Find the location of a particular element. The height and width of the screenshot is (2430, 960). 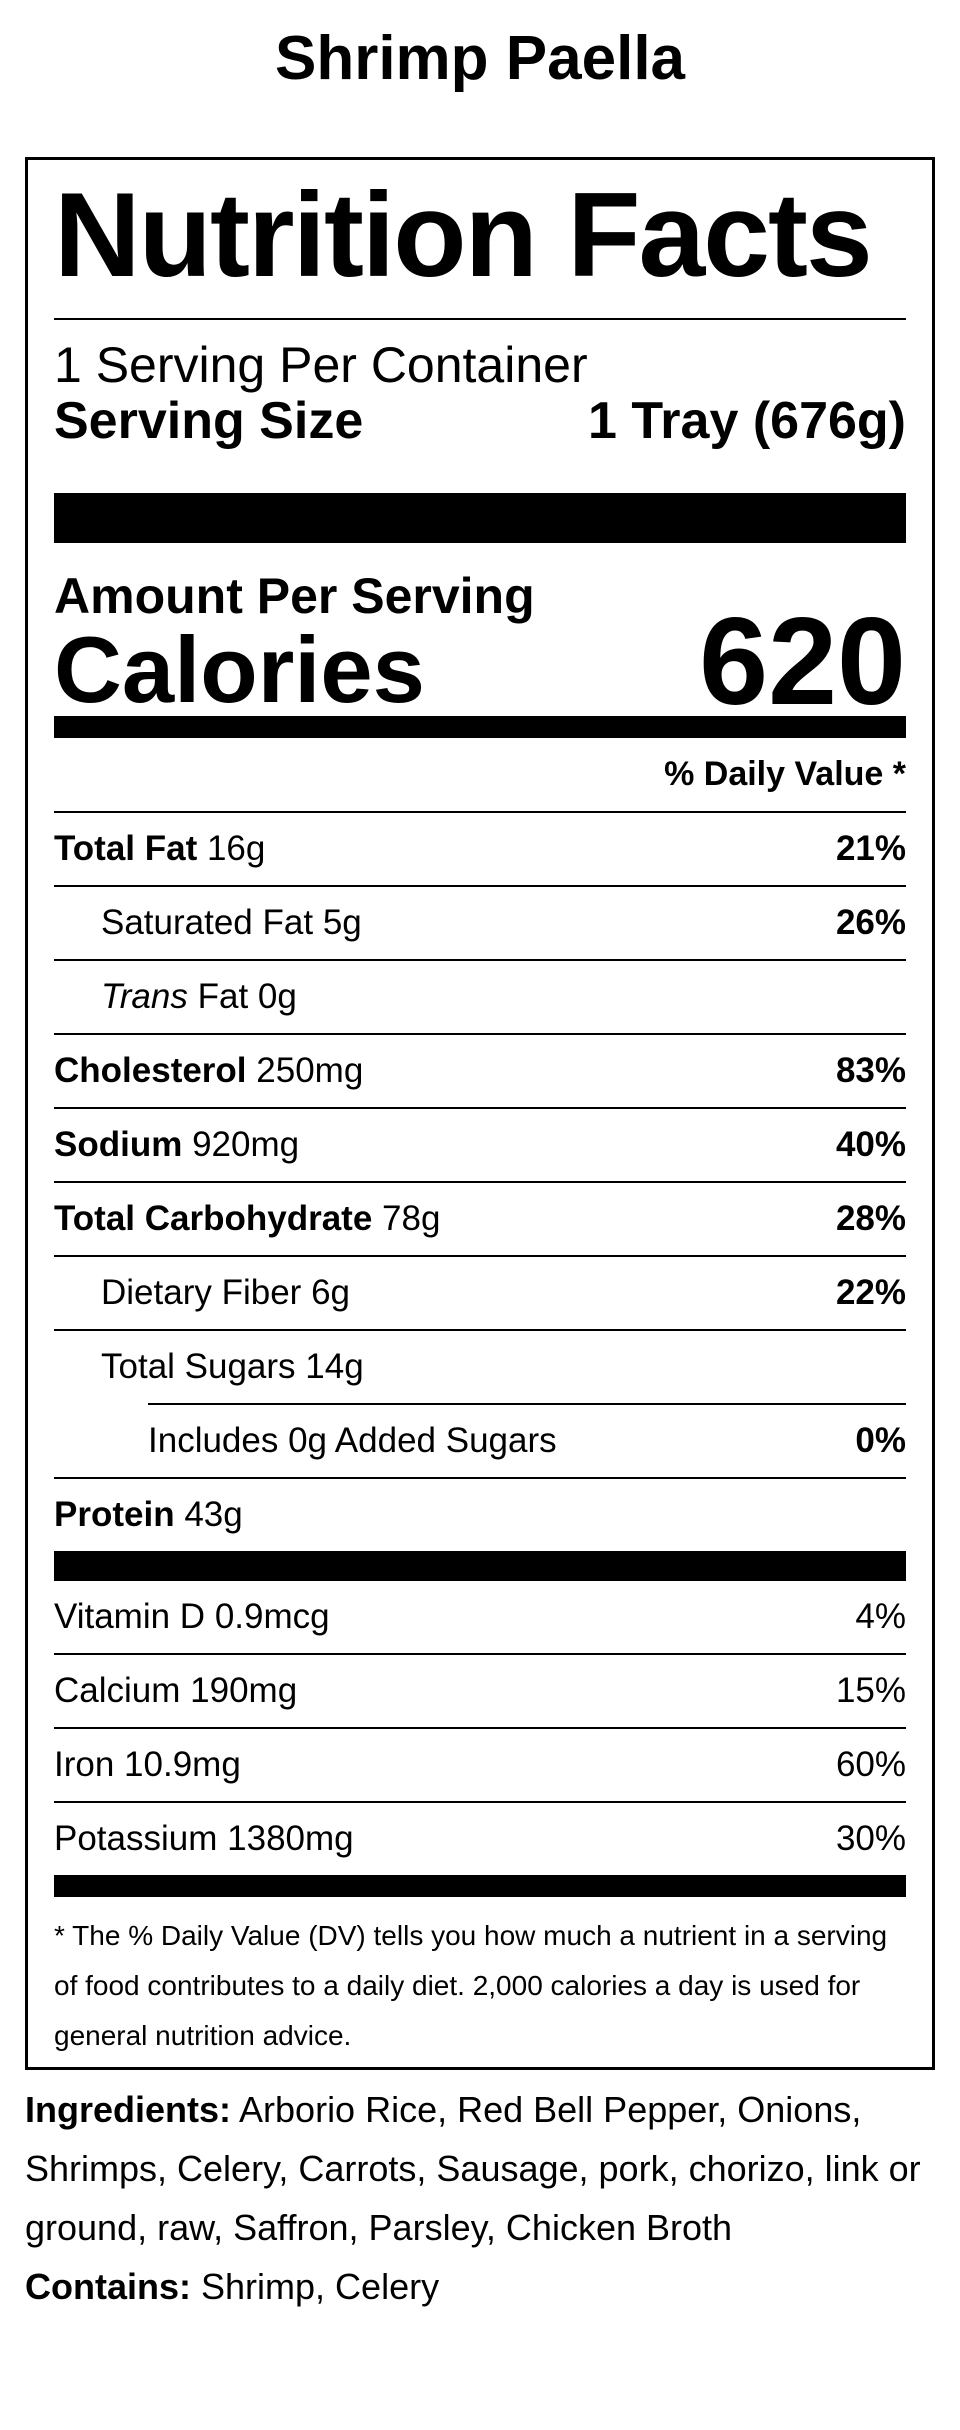

recipe-title: Shrimp Paella is located at coordinates (480, 58).